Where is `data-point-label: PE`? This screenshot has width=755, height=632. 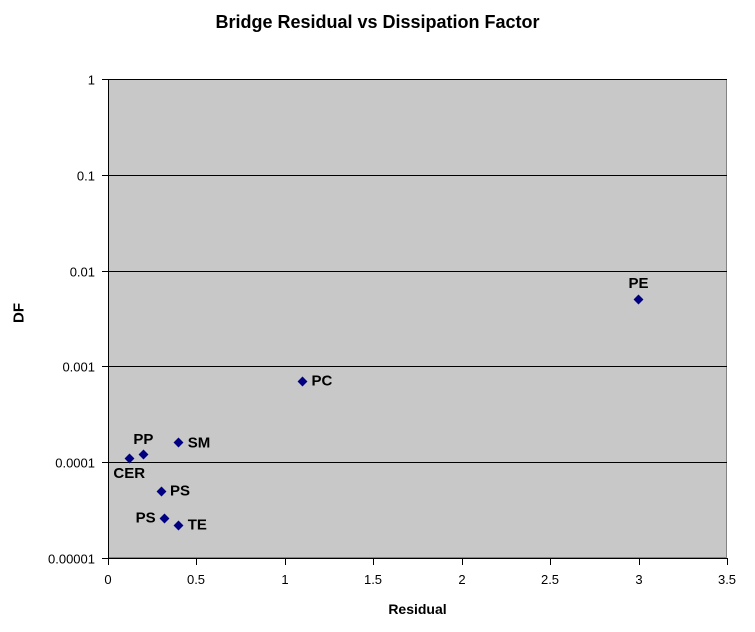 data-point-label: PE is located at coordinates (638, 284).